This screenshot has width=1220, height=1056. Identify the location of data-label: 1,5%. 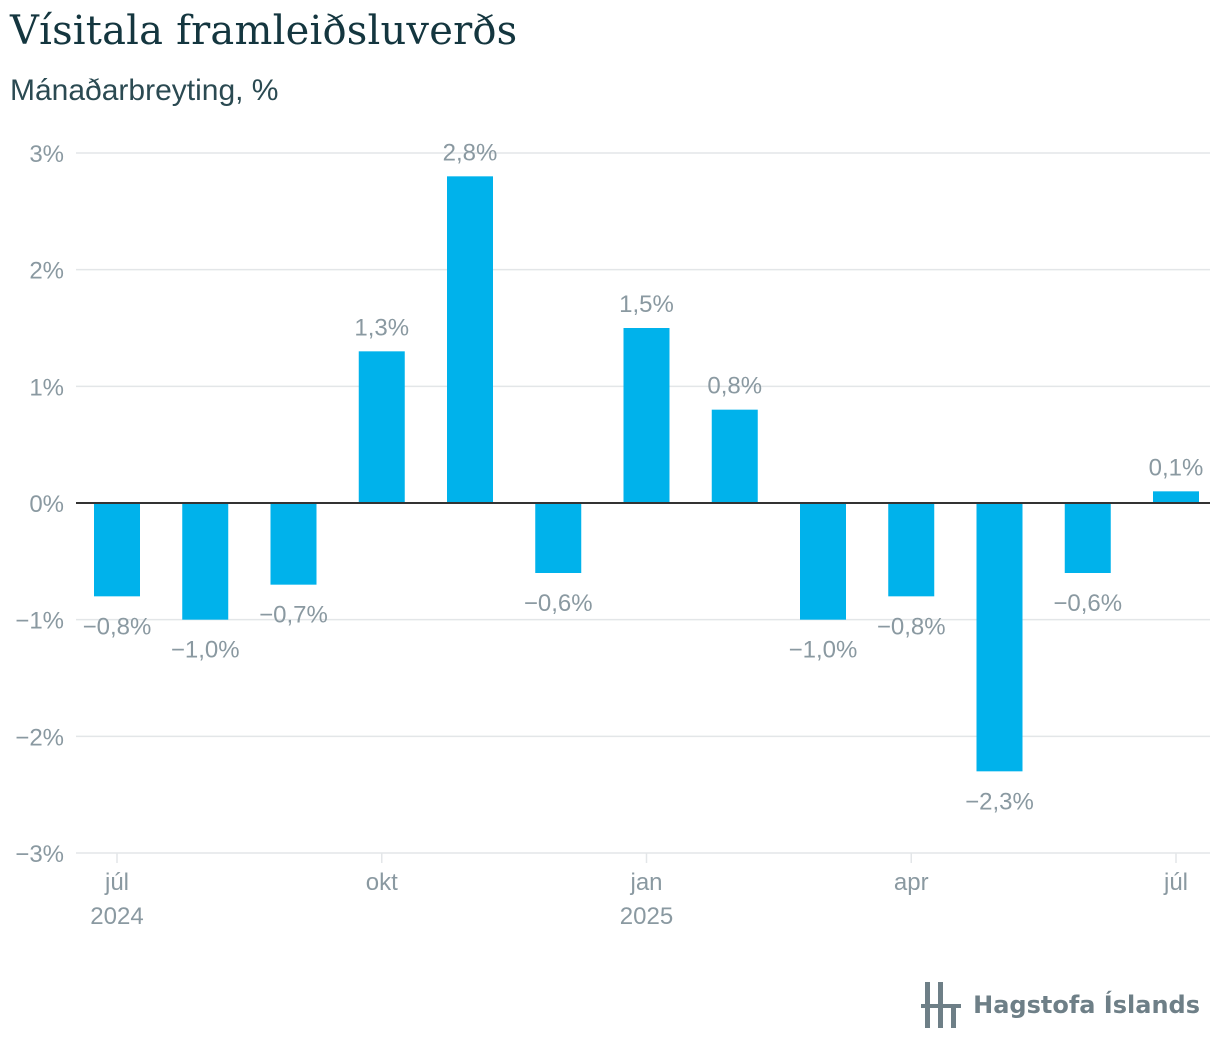
(646, 304).